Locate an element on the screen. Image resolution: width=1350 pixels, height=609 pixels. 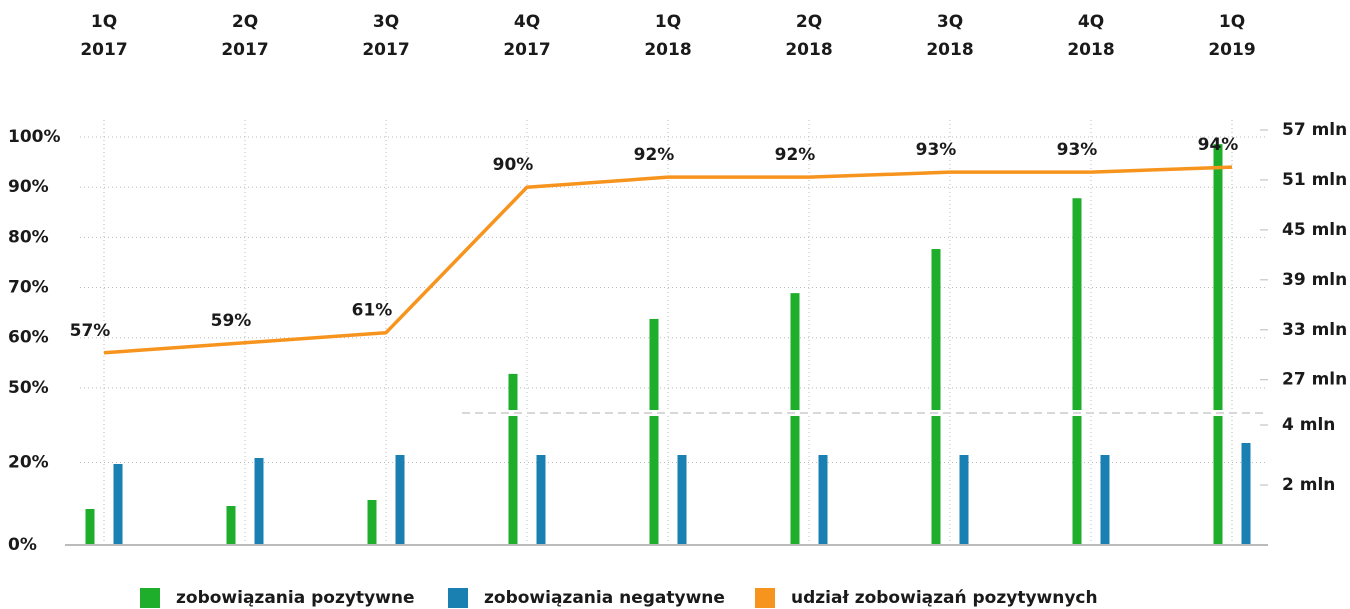
y-tick-label: 100% is located at coordinates (34, 137).